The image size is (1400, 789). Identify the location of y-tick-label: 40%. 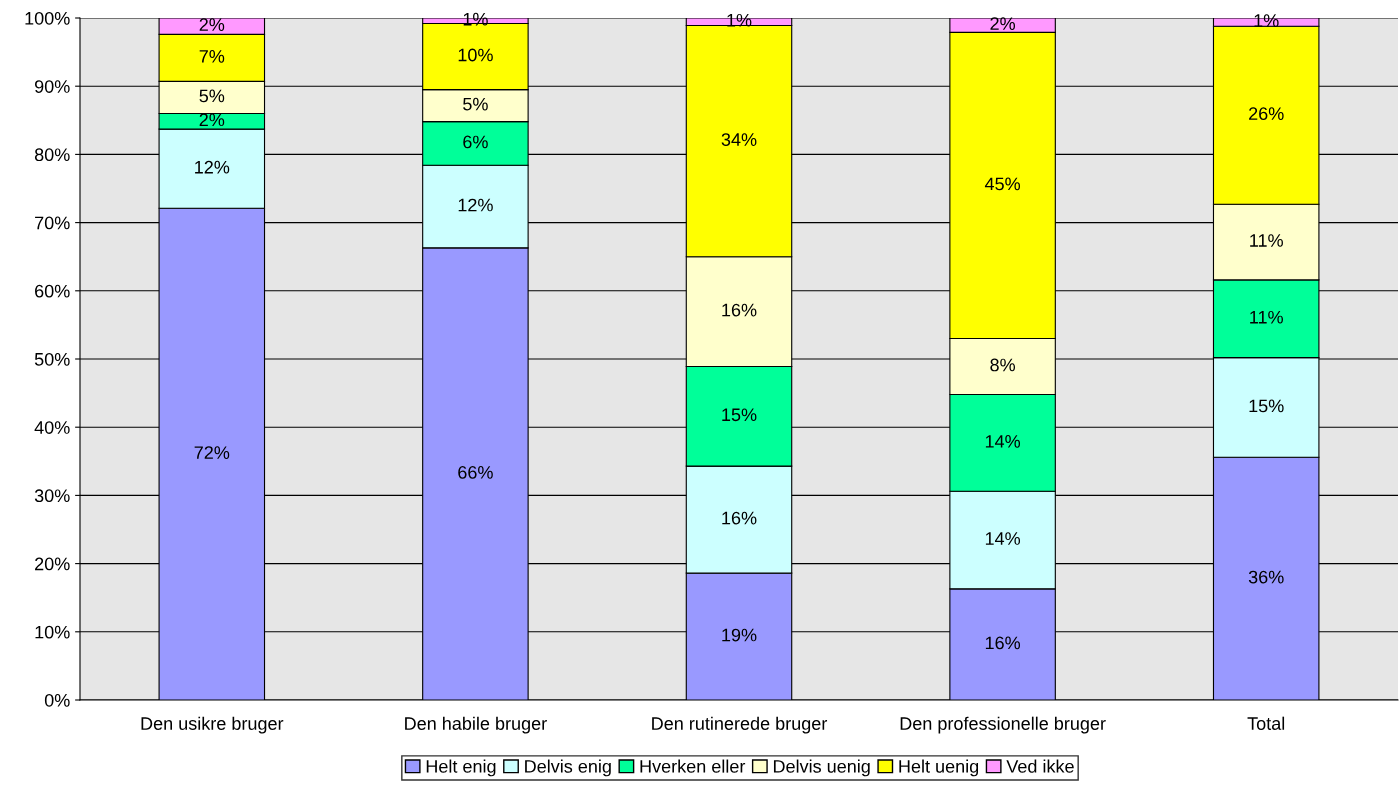
(52, 427).